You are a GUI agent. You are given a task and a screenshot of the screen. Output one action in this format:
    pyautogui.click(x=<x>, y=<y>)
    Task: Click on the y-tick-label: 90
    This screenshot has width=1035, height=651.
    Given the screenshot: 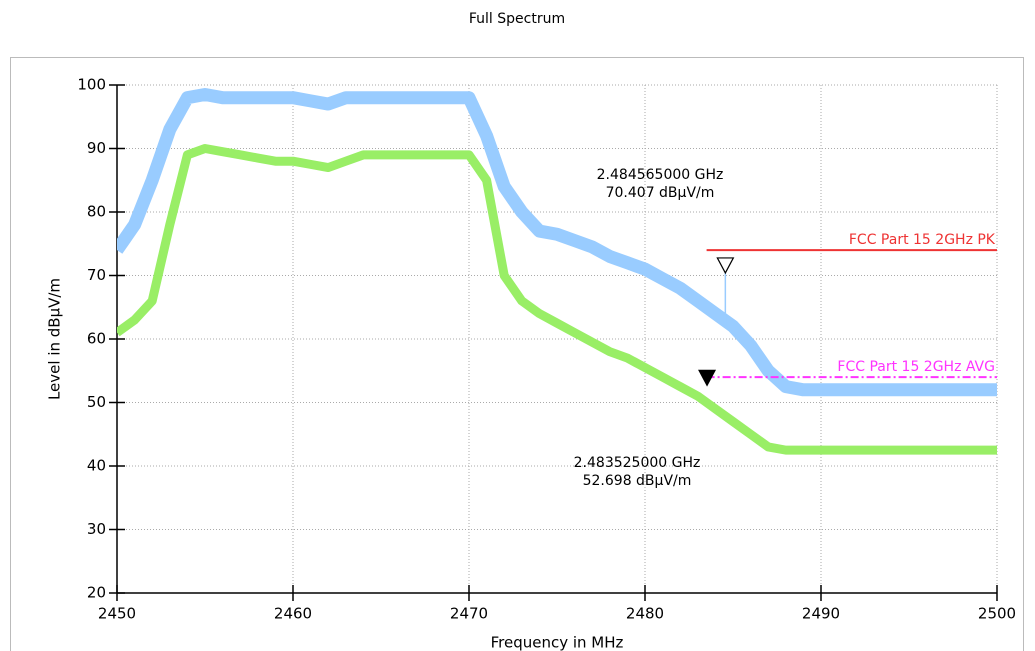 What is the action you would take?
    pyautogui.click(x=96, y=148)
    